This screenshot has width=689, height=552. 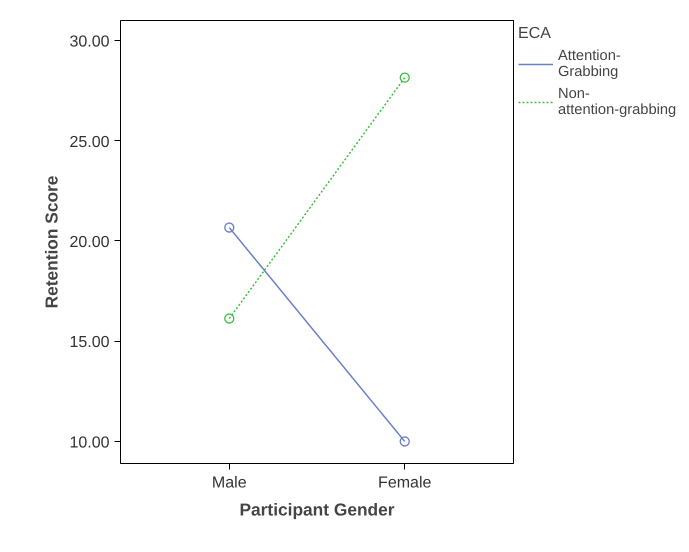 I want to click on legend-label: Non-attention-grabbing, so click(x=617, y=102).